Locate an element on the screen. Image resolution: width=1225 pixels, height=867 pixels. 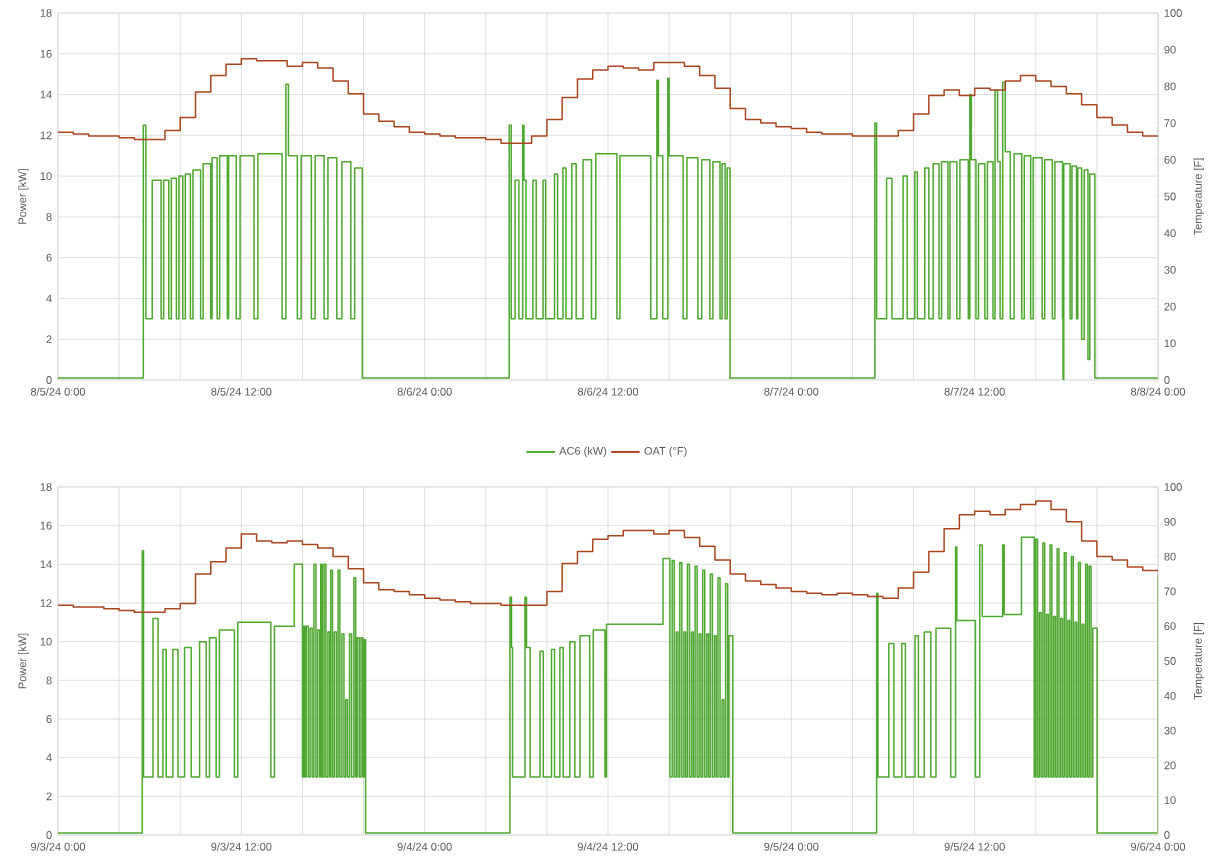
x-tick-label: 9/3/24 12:00 is located at coordinates (241, 846).